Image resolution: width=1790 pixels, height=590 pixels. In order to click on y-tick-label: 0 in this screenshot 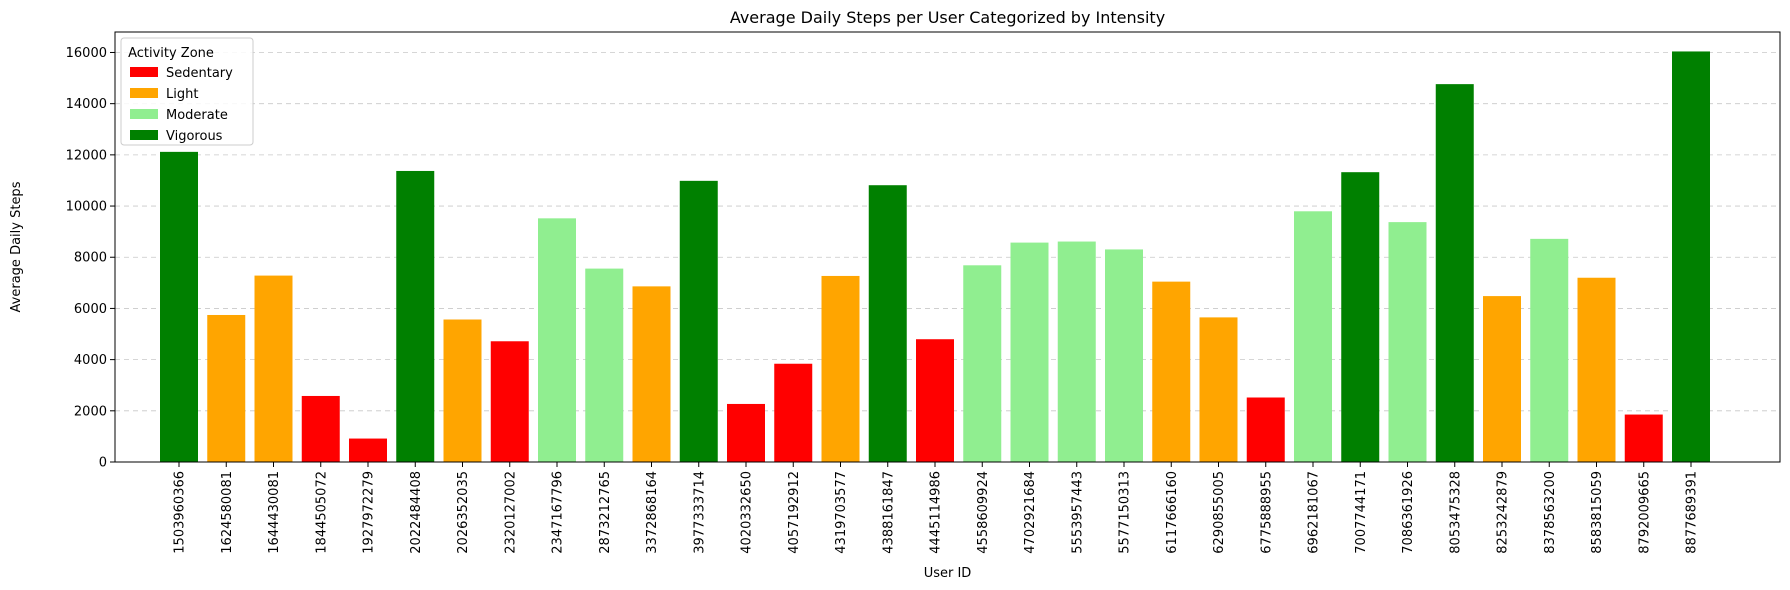, I will do `click(103, 463)`.